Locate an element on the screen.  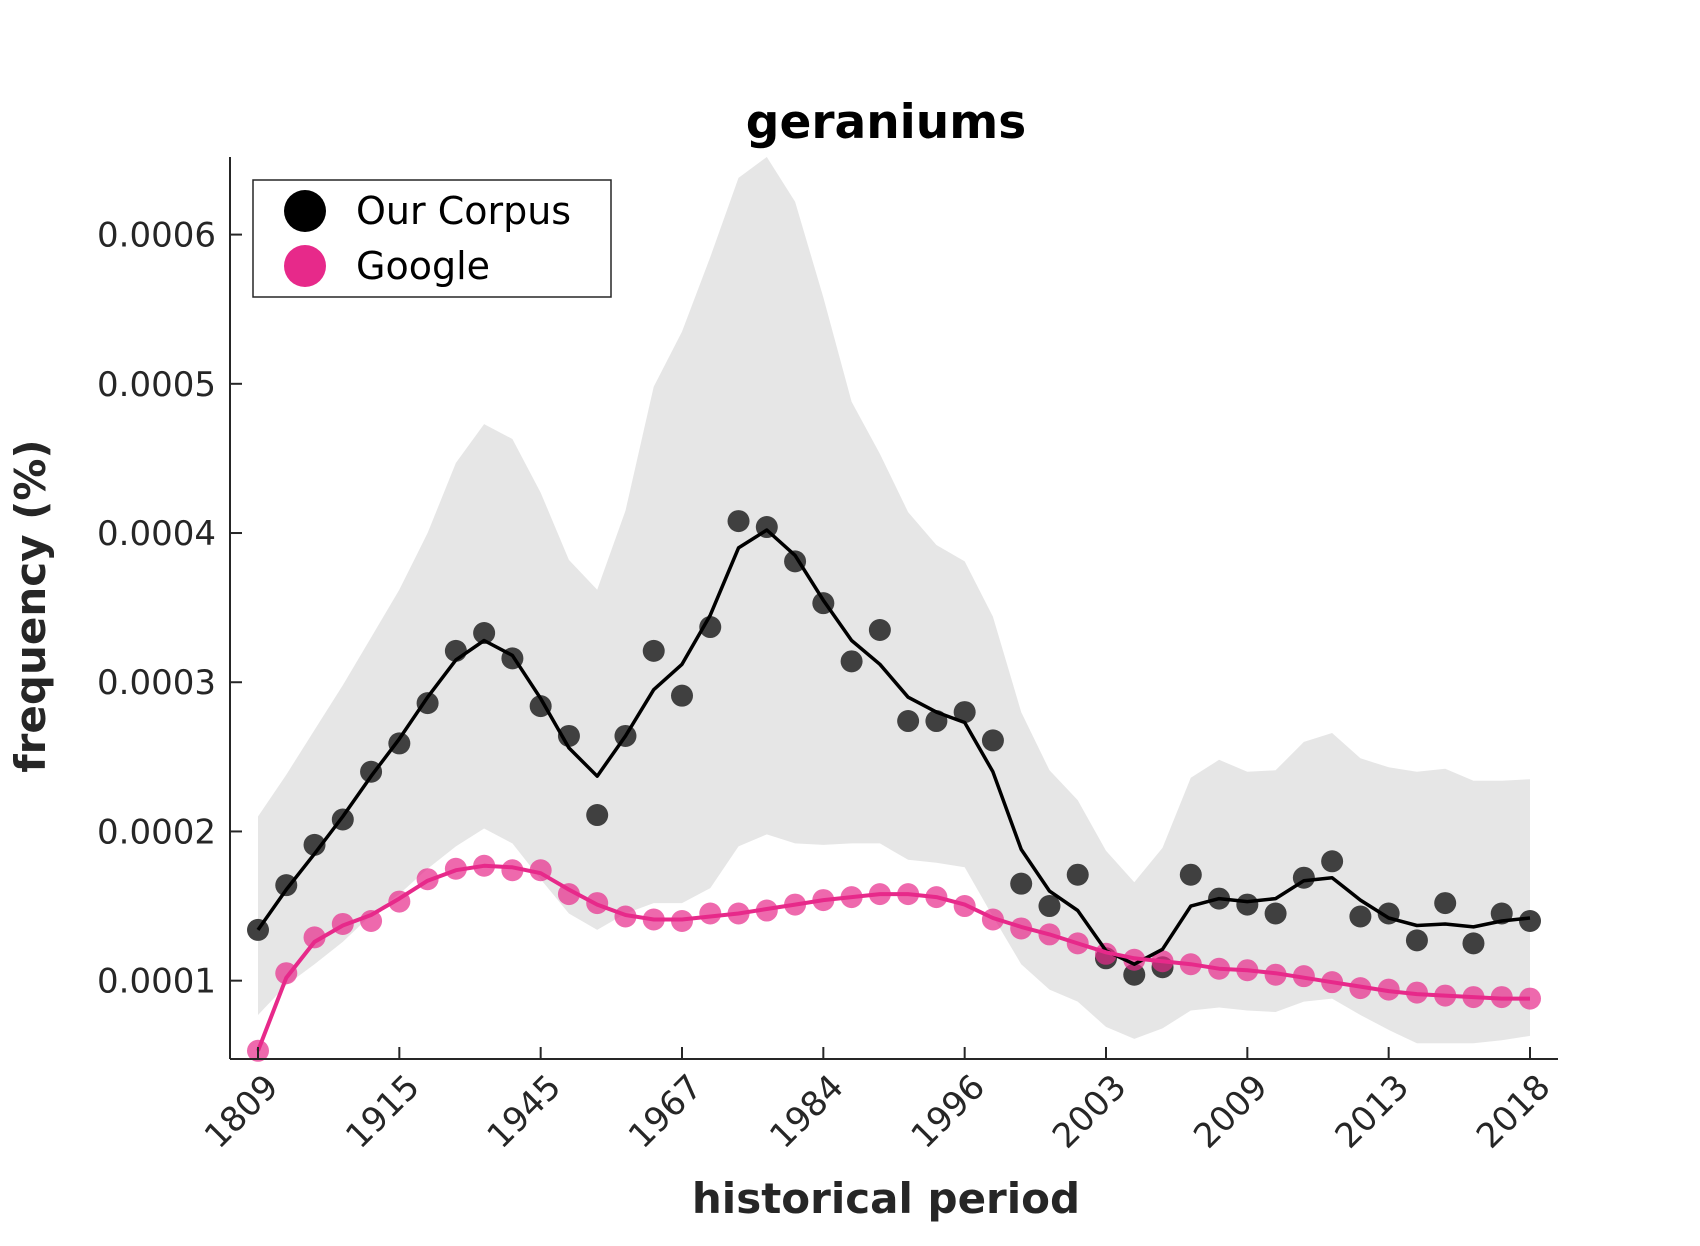
y-tick-label: 0.0001 is located at coordinates (156, 982).